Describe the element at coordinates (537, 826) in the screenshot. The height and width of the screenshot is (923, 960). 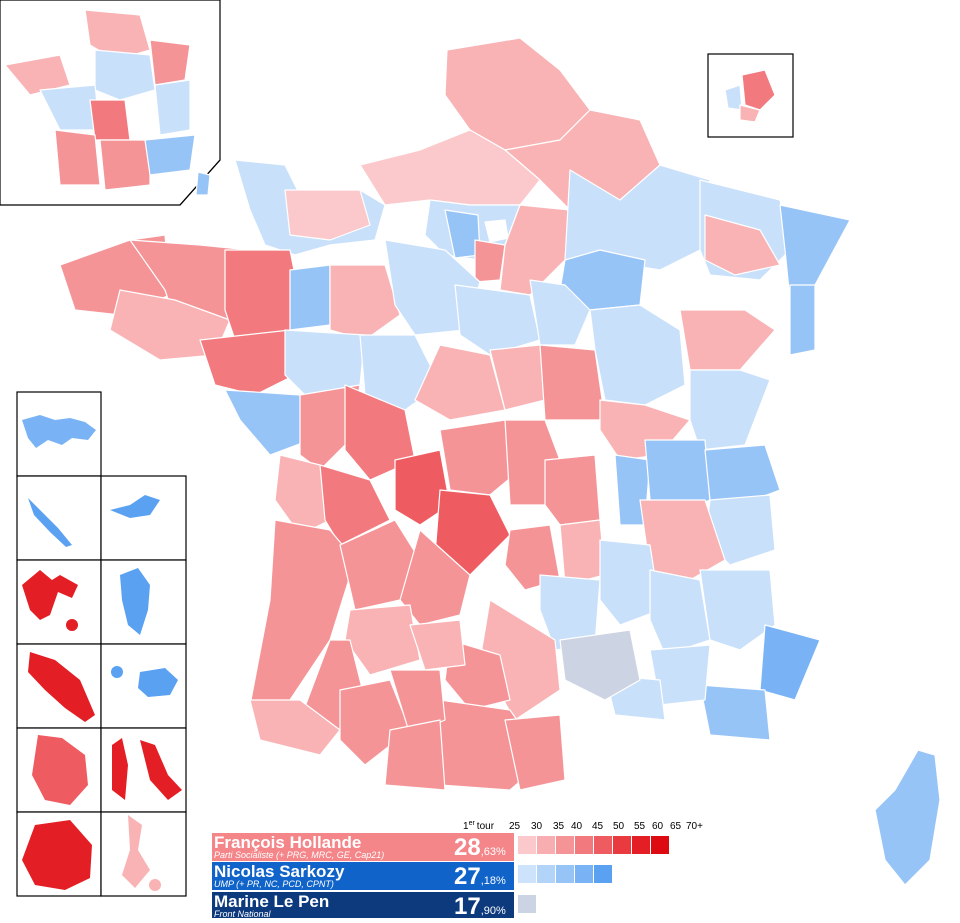
I see `threshold-label: 30` at that location.